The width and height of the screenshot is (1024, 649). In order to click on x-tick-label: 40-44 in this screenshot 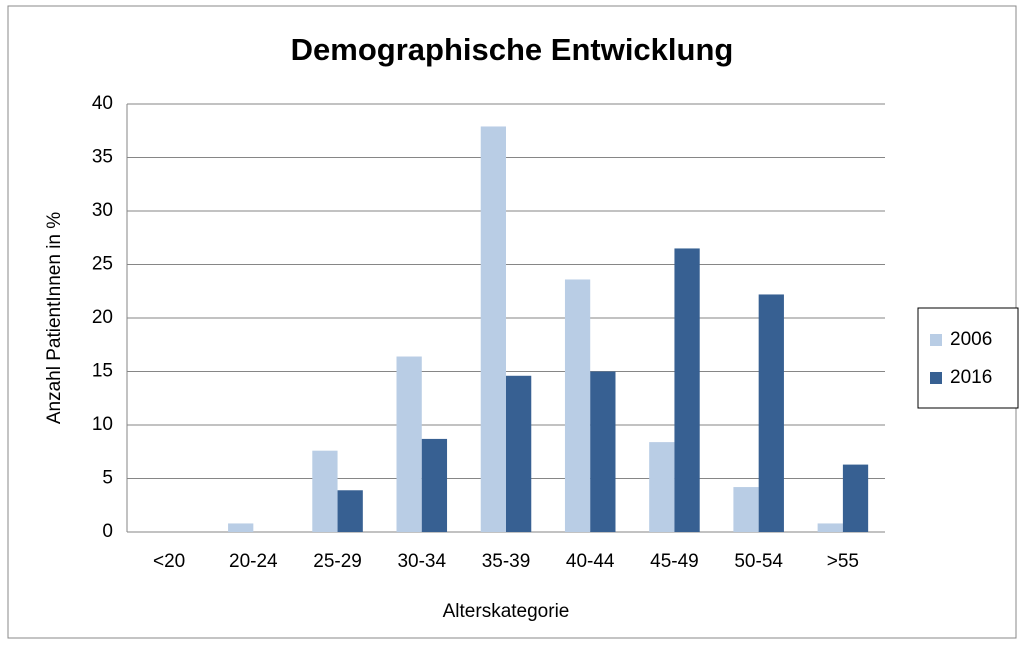, I will do `click(590, 561)`.